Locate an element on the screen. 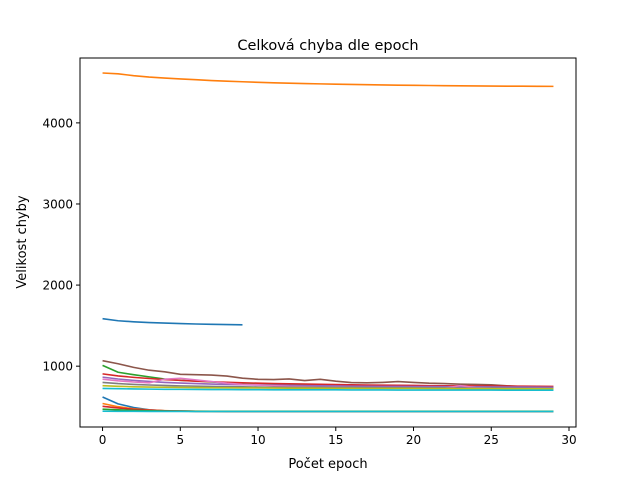  x-tick-label: 25 is located at coordinates (491, 440).